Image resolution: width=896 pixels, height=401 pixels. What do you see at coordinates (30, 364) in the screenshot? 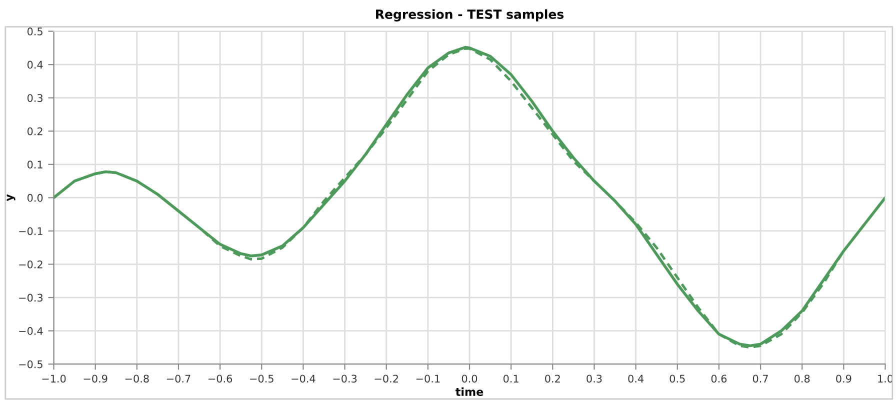
I see `y-tick-label: −0.5` at bounding box center [30, 364].